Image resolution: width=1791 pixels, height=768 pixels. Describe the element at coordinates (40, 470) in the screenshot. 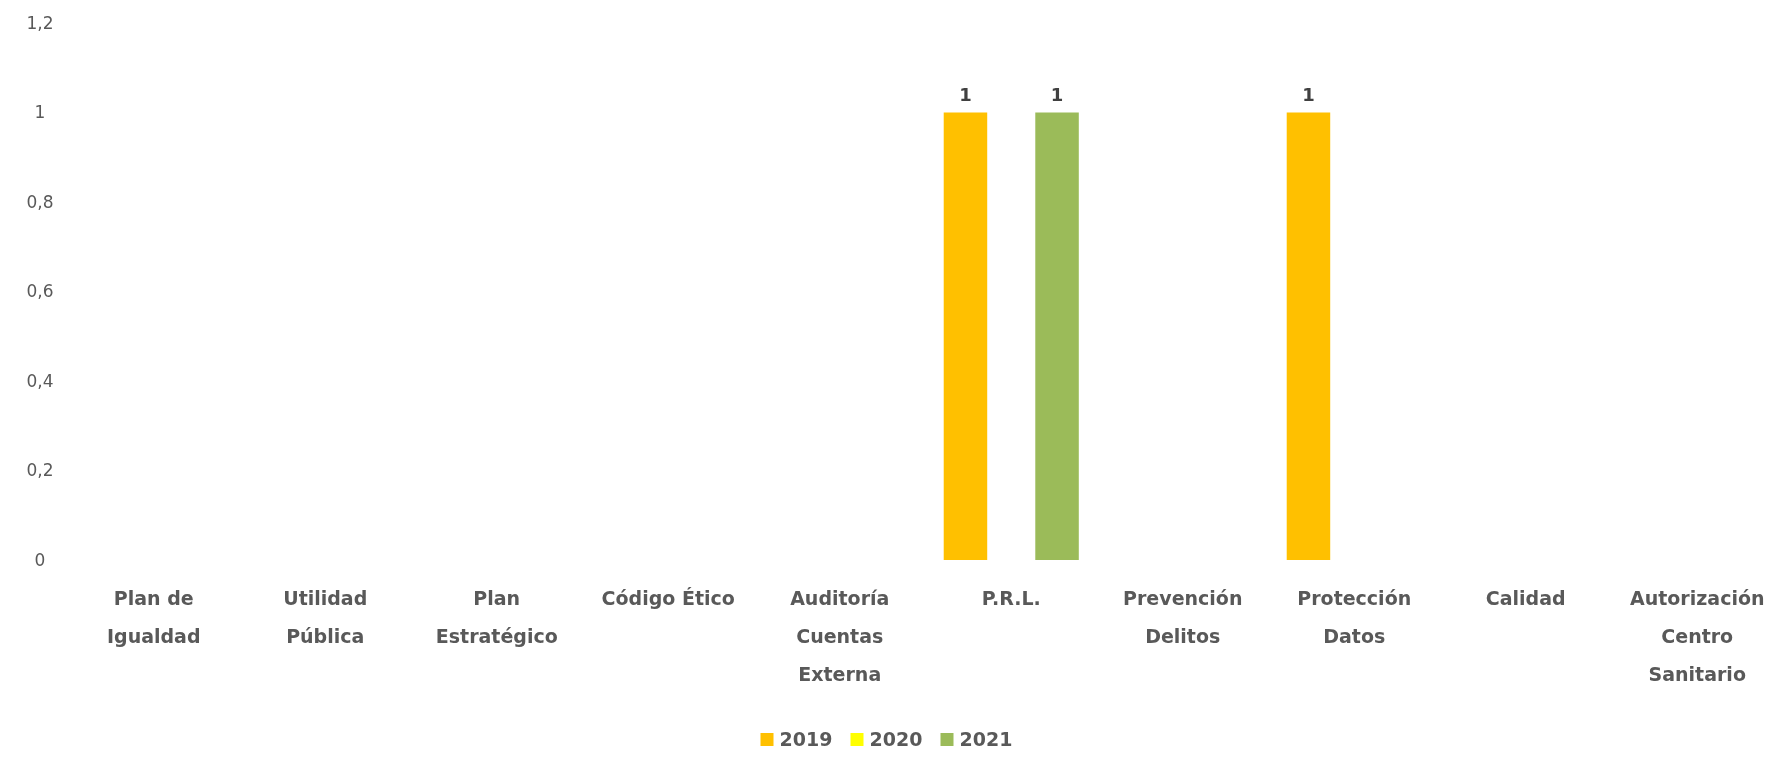

I see `y-tick-label: 0,2` at that location.